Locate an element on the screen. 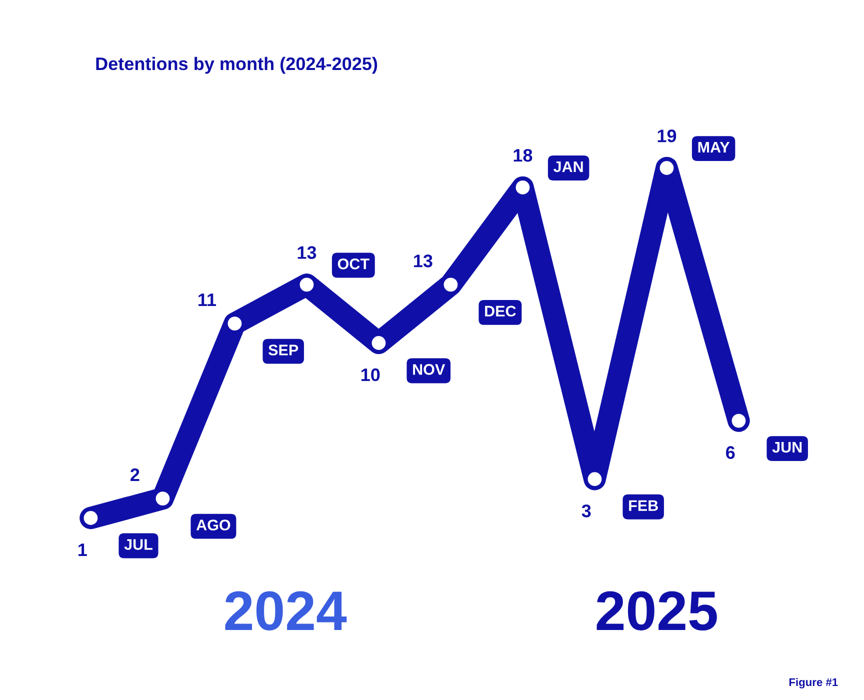  annotation: OCT is located at coordinates (354, 264).